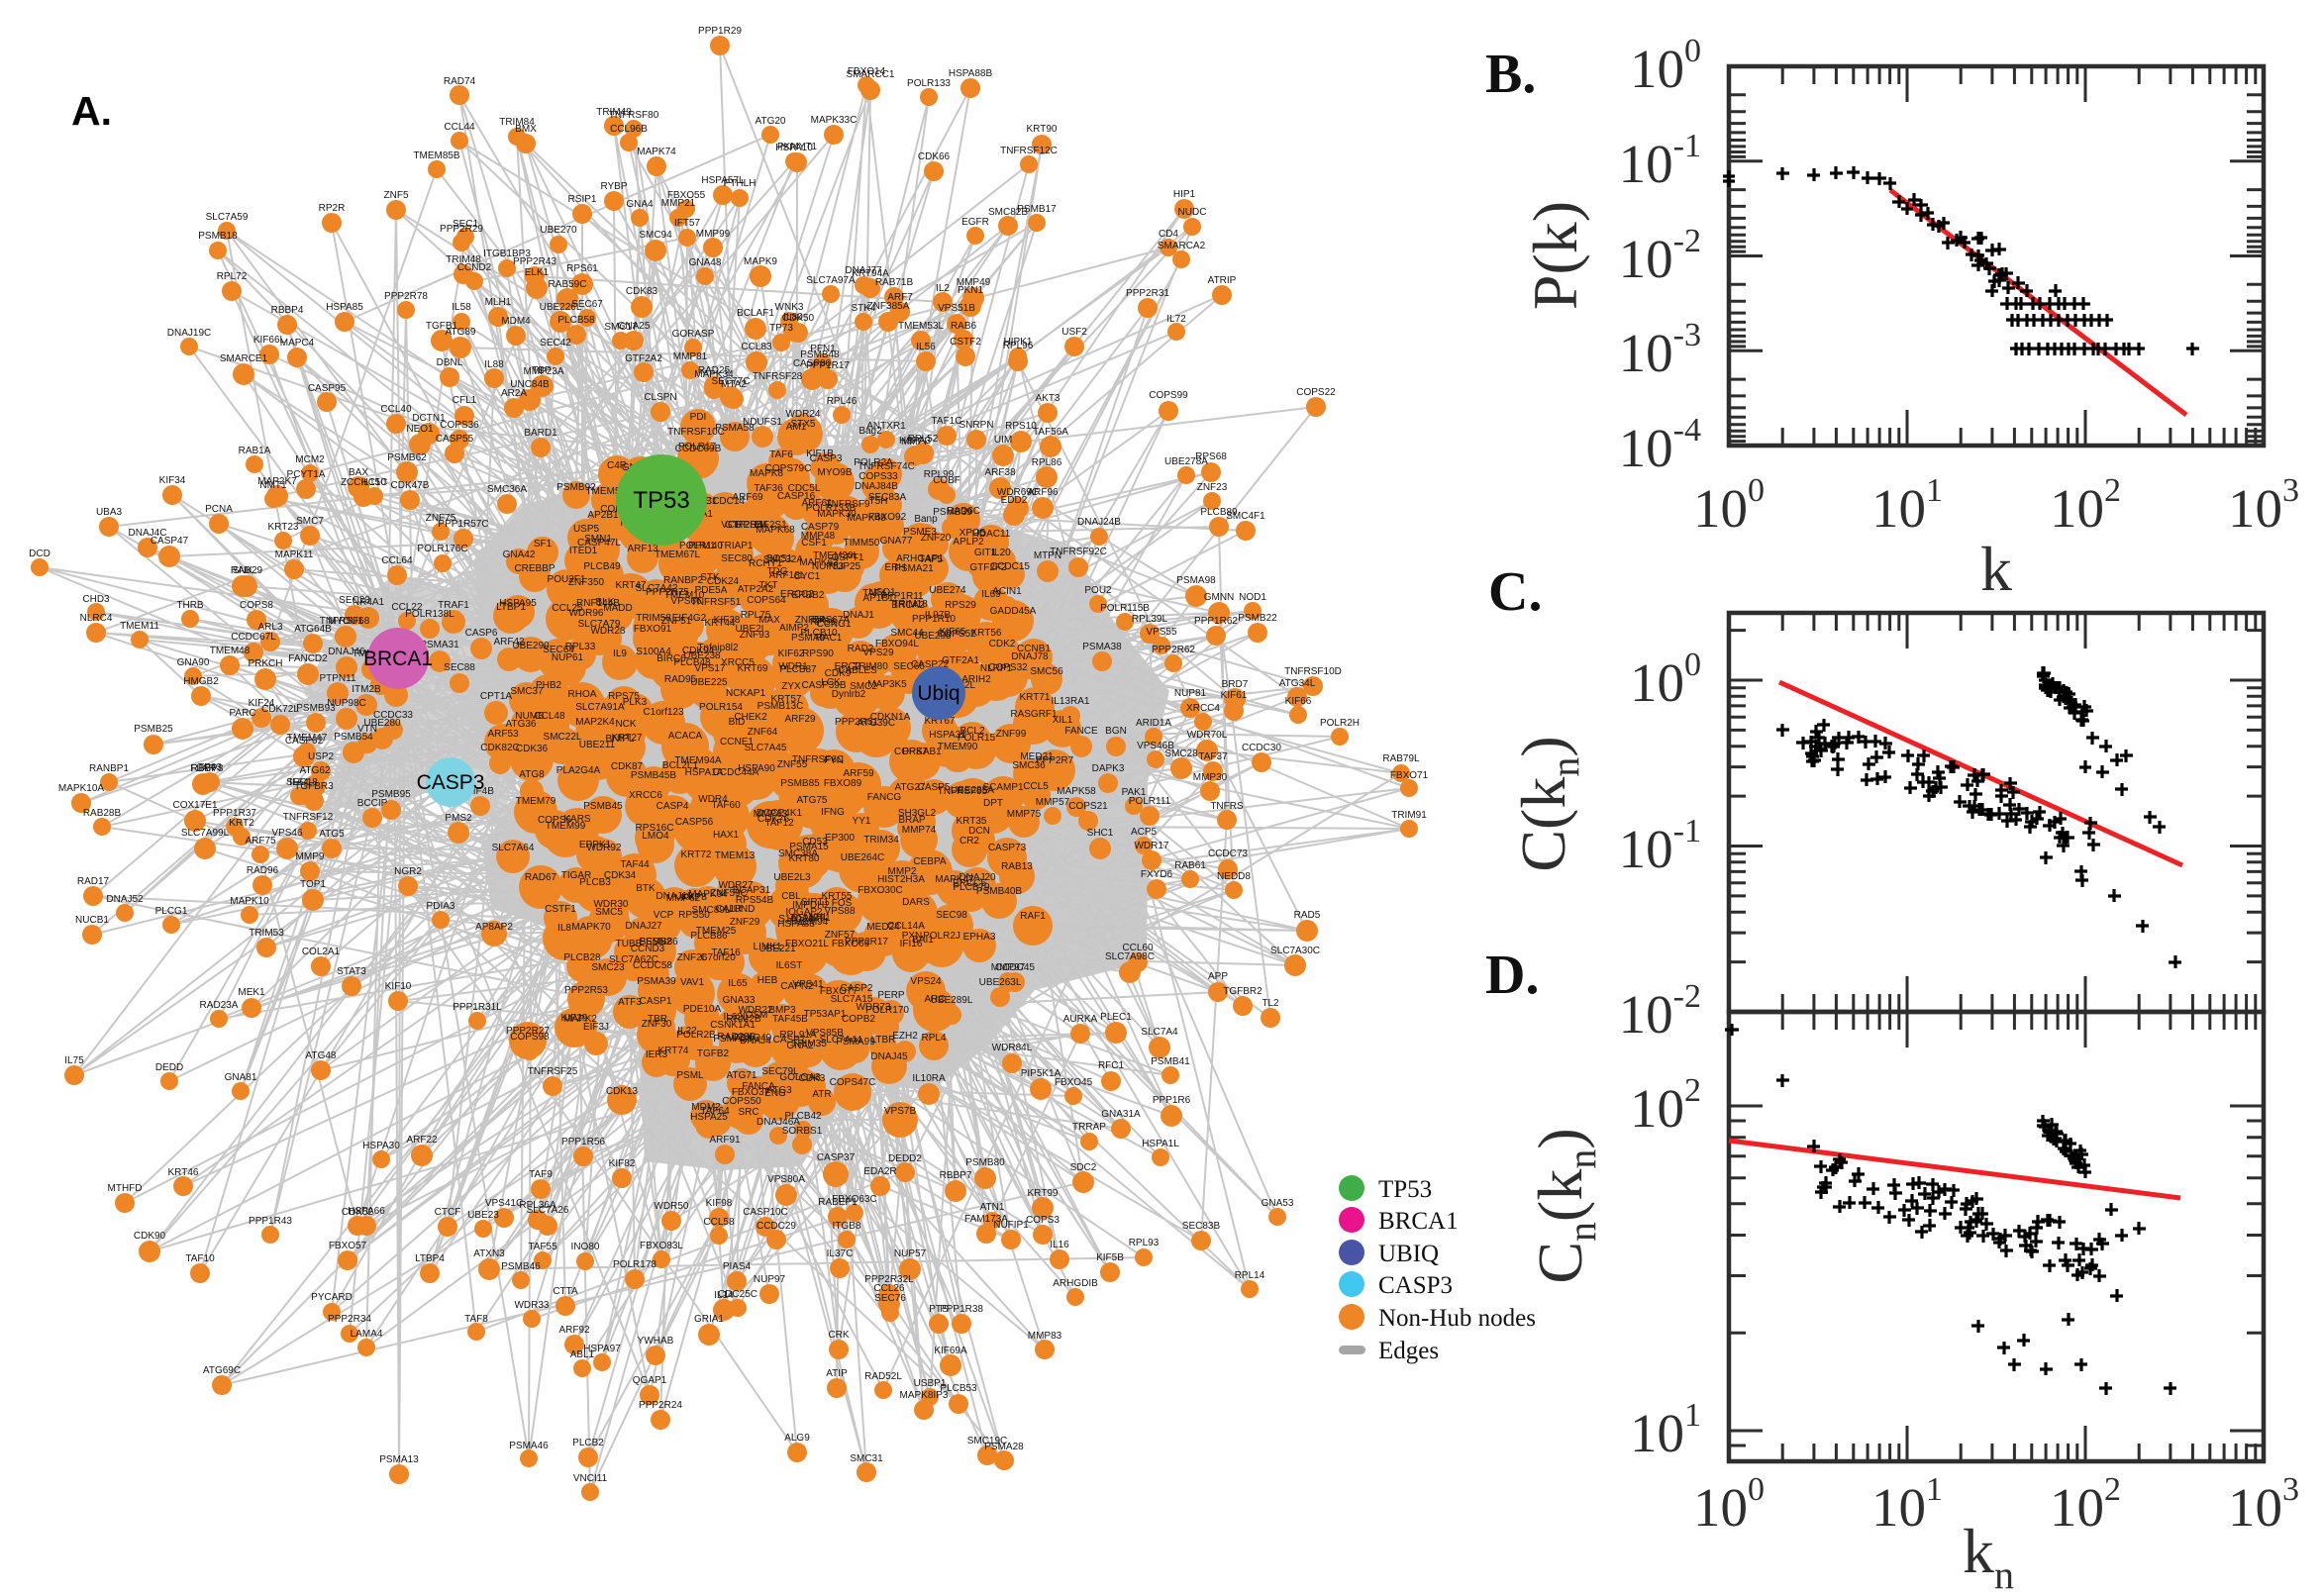 This screenshot has width=2323, height=1596. What do you see at coordinates (711, 910) in the screenshot?
I see `svg-text: SMC89L` at bounding box center [711, 910].